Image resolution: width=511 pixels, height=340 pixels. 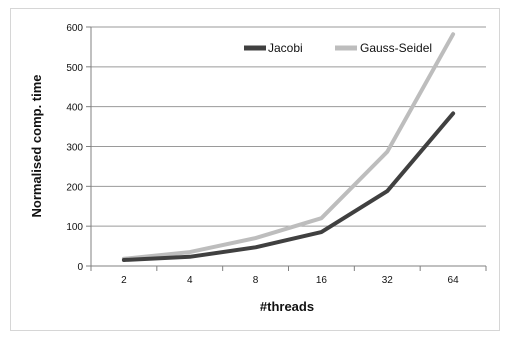 I want to click on y-tick-label: 300, so click(x=74, y=148).